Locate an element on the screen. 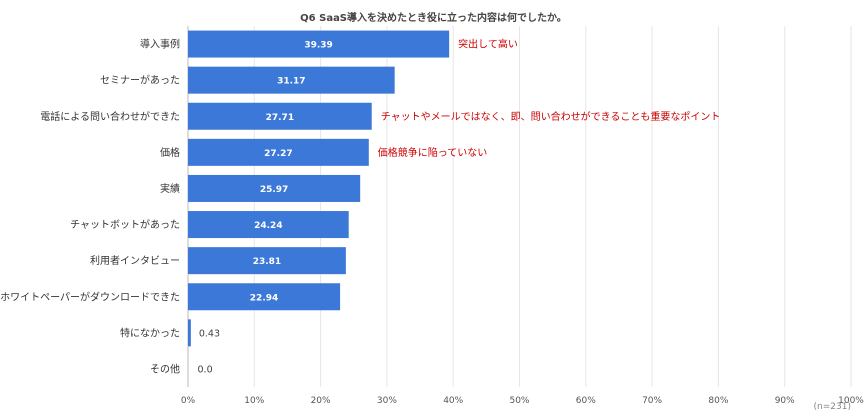 Image resolution: width=867 pixels, height=420 pixels. value-label: 0.43 is located at coordinates (209, 333).